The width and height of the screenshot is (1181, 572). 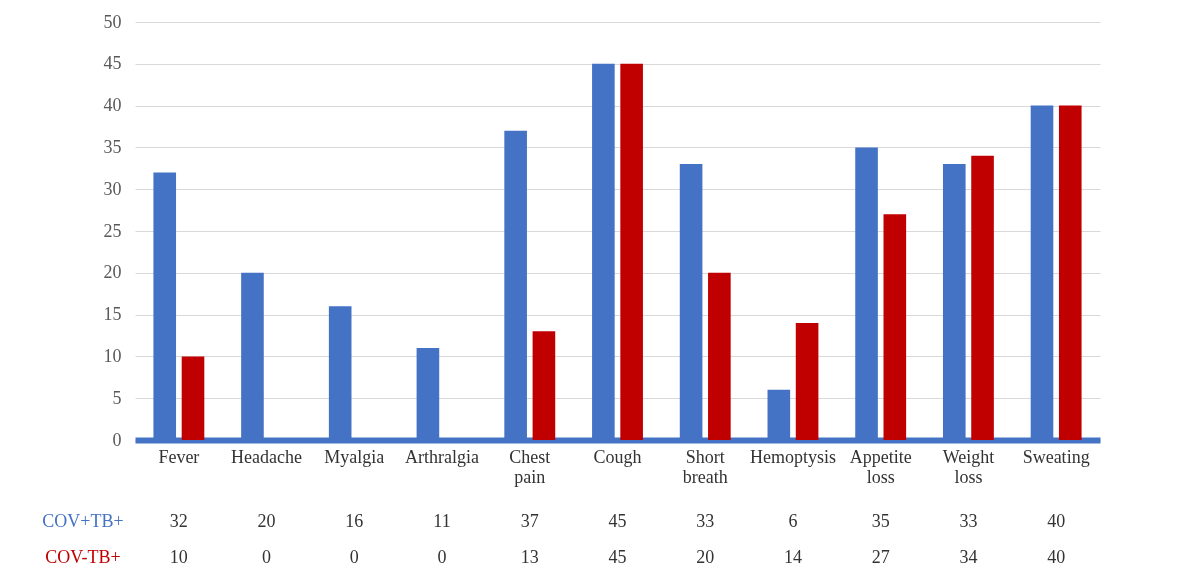 What do you see at coordinates (354, 521) in the screenshot?
I see `data-label: 16` at bounding box center [354, 521].